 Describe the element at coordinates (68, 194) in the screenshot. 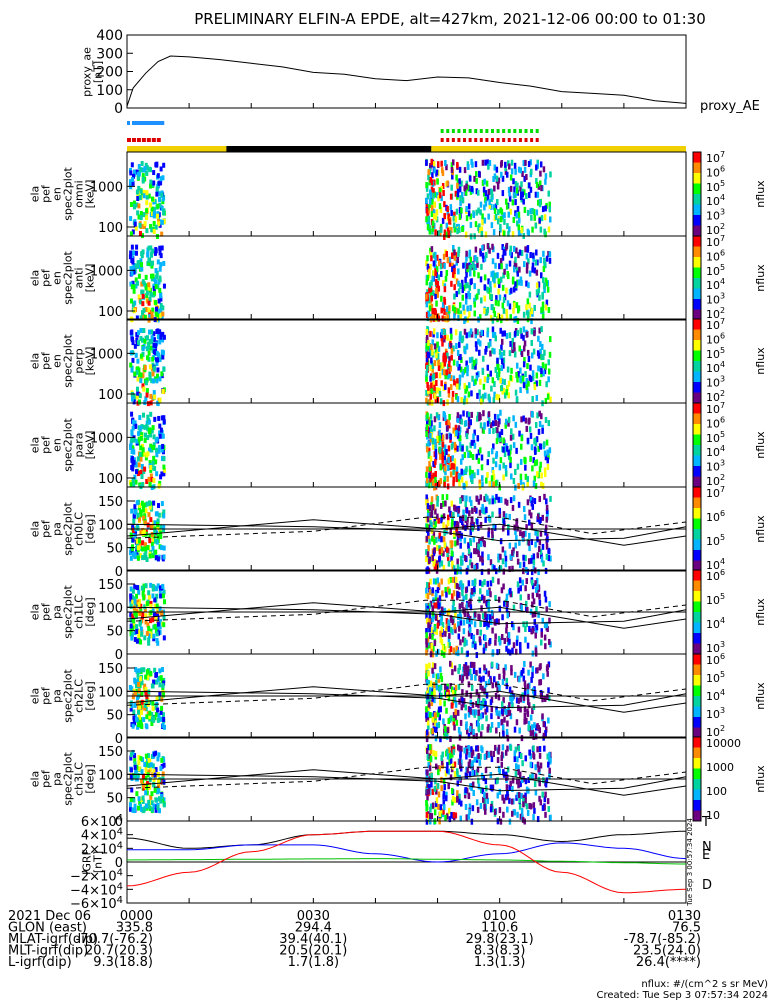

I see `axis-label-line: spec2plot` at that location.